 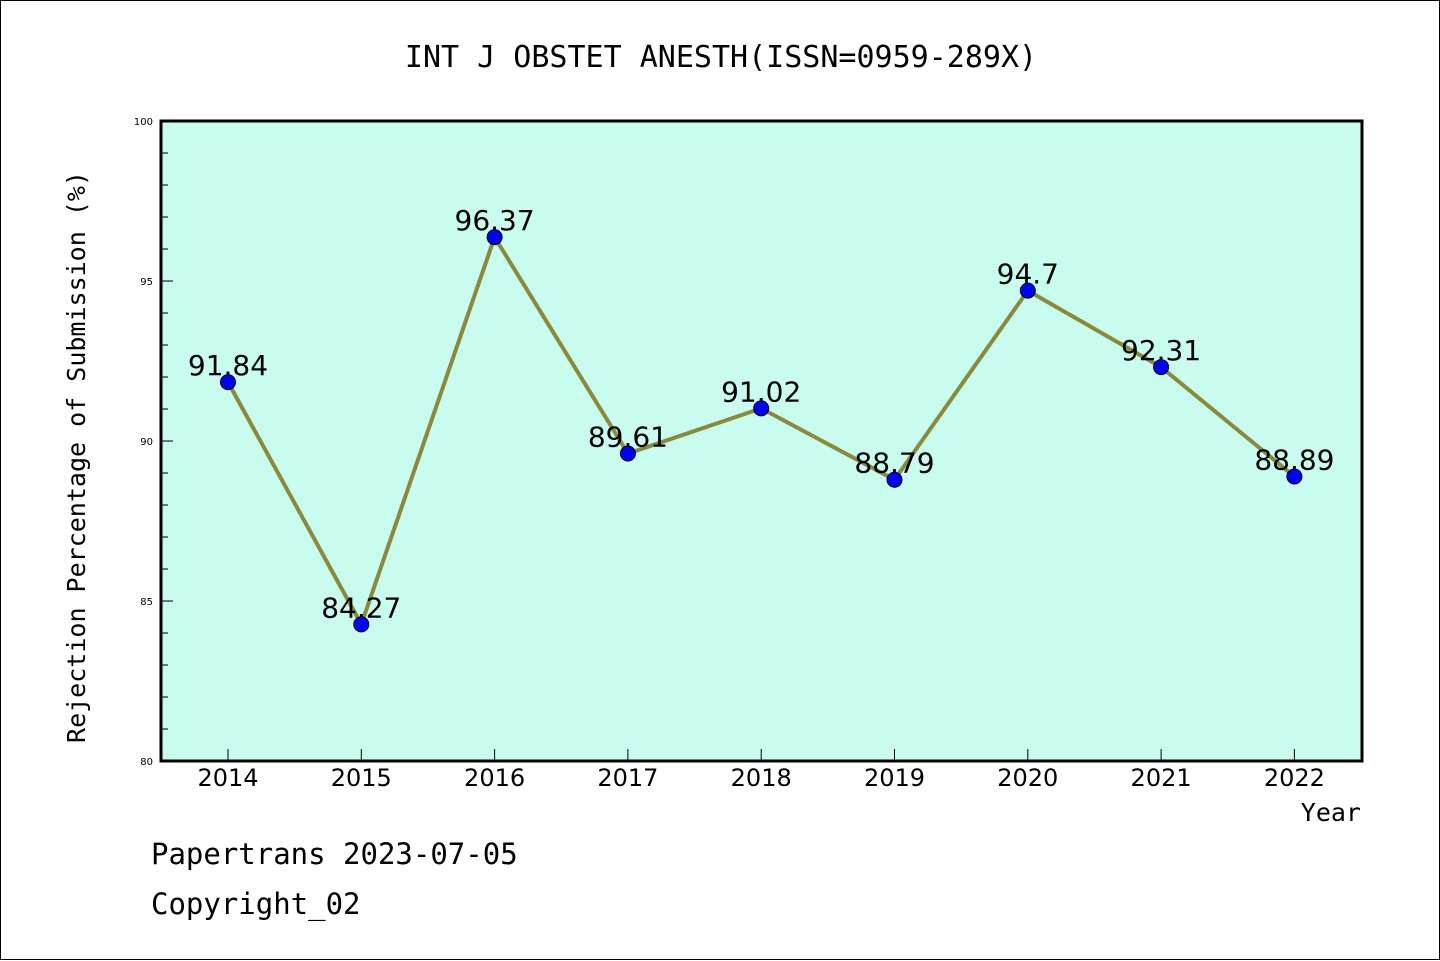 I want to click on y-tick-label: 90, so click(x=146, y=442).